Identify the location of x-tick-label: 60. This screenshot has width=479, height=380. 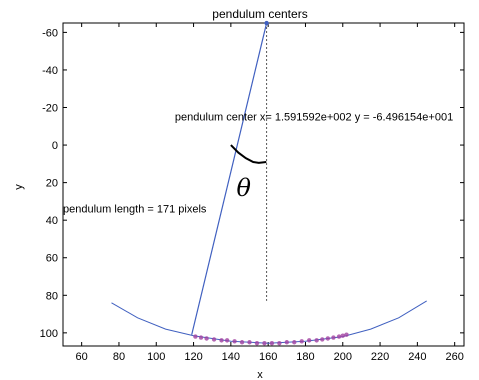
(82, 357).